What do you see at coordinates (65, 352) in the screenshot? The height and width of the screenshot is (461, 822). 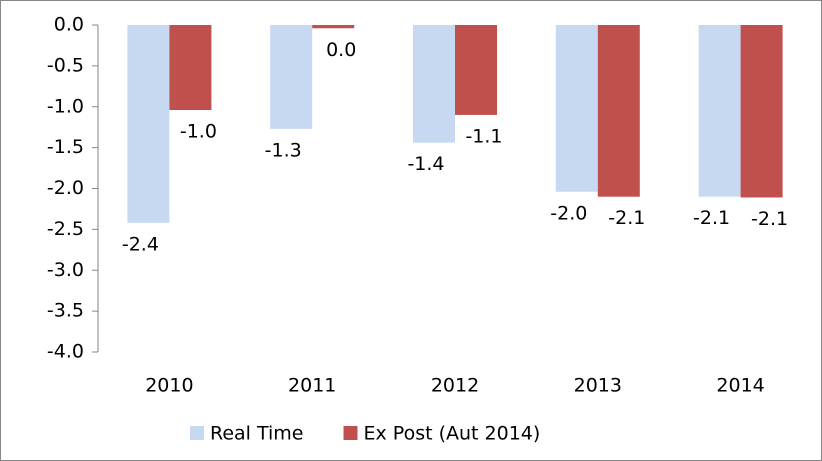 I see `y-tick-label: -4.0` at bounding box center [65, 352].